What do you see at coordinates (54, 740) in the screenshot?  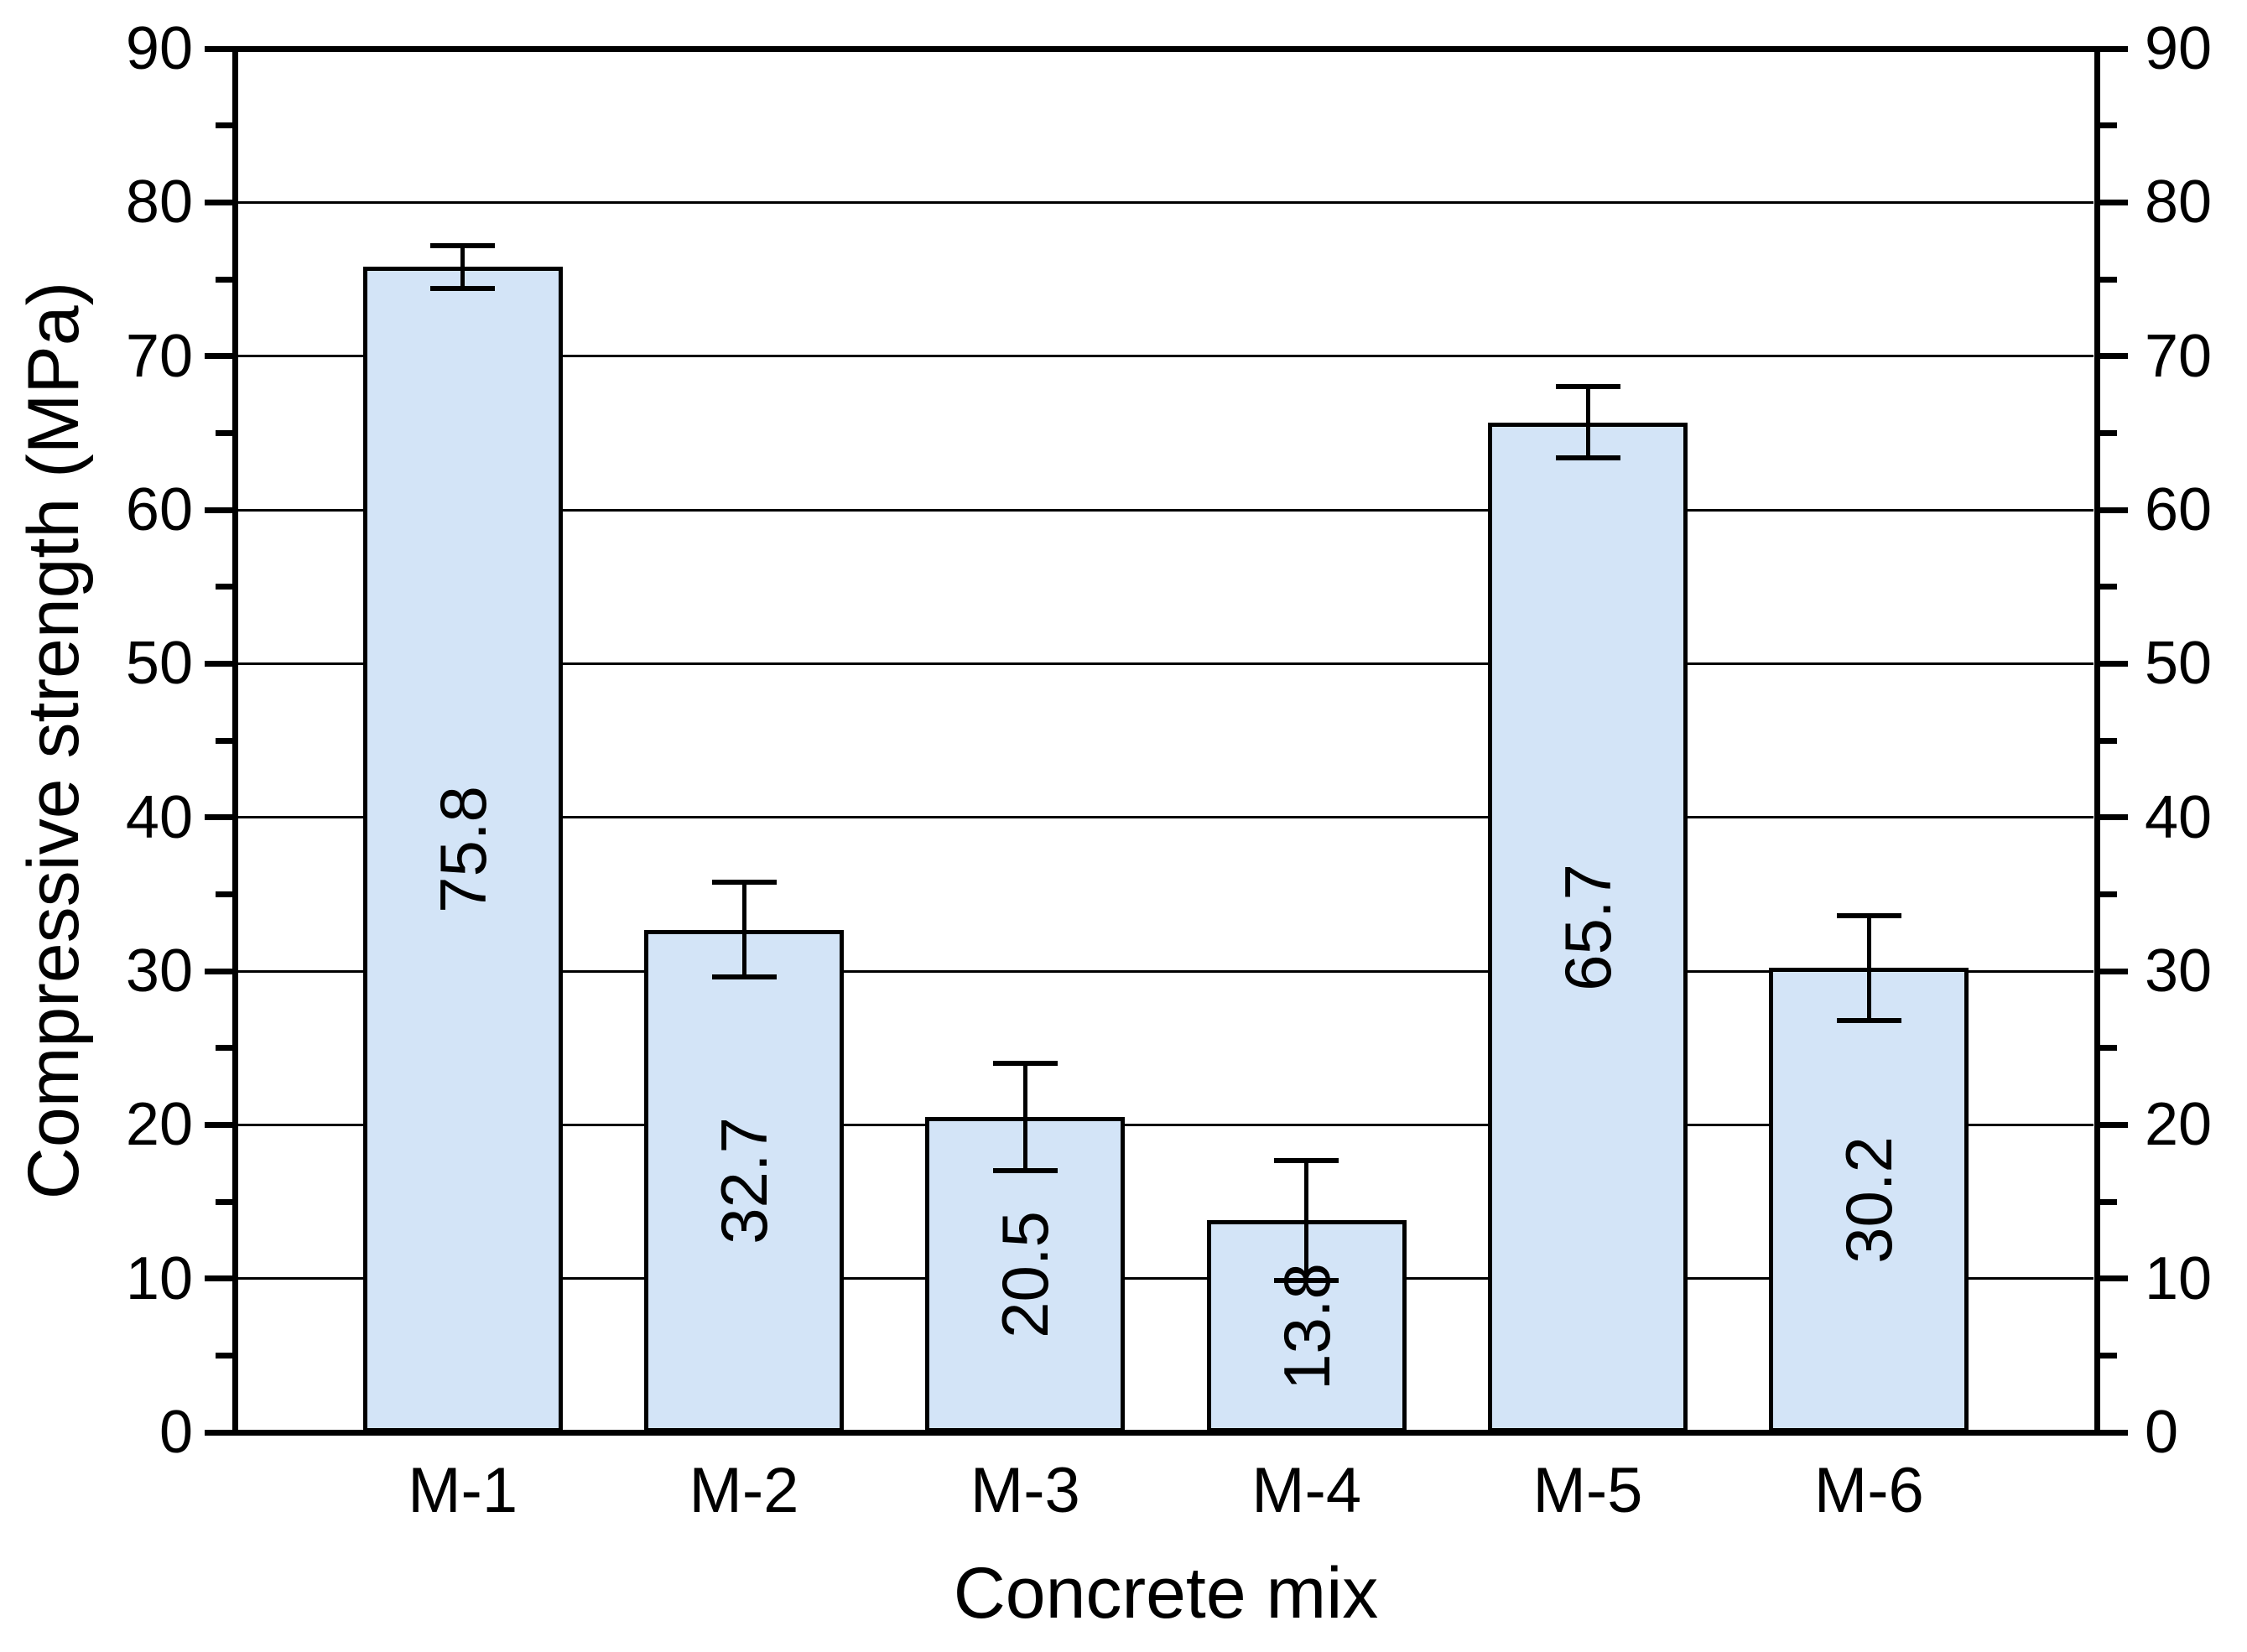 I see `y-axis-title: Compressive strength (MPa)` at bounding box center [54, 740].